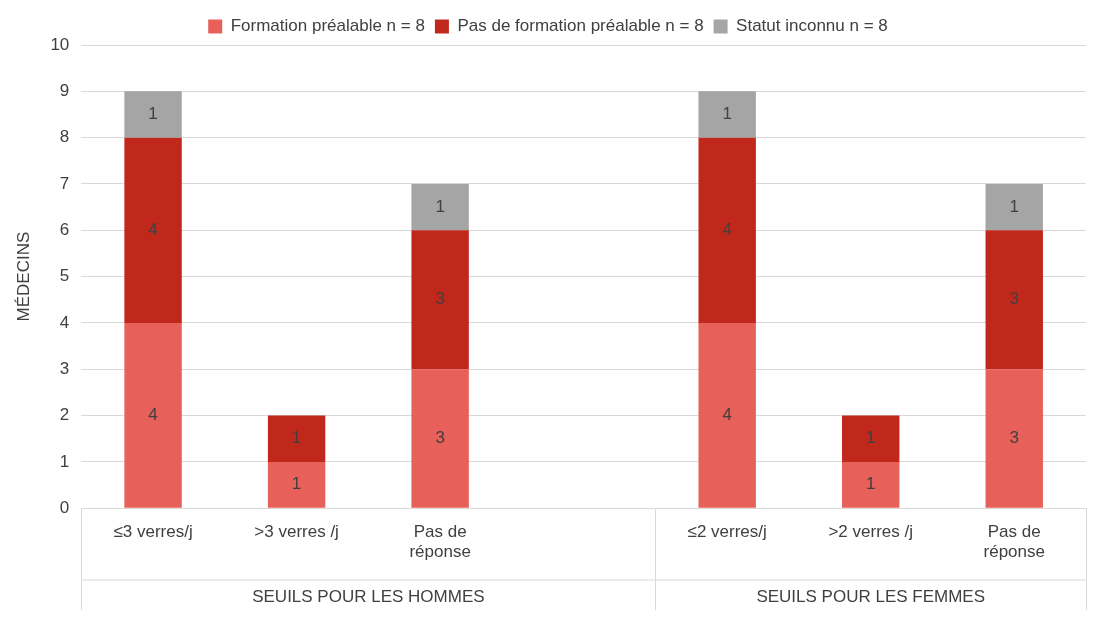  I want to click on legend-label: Formation préalable n = 8, so click(327, 26).